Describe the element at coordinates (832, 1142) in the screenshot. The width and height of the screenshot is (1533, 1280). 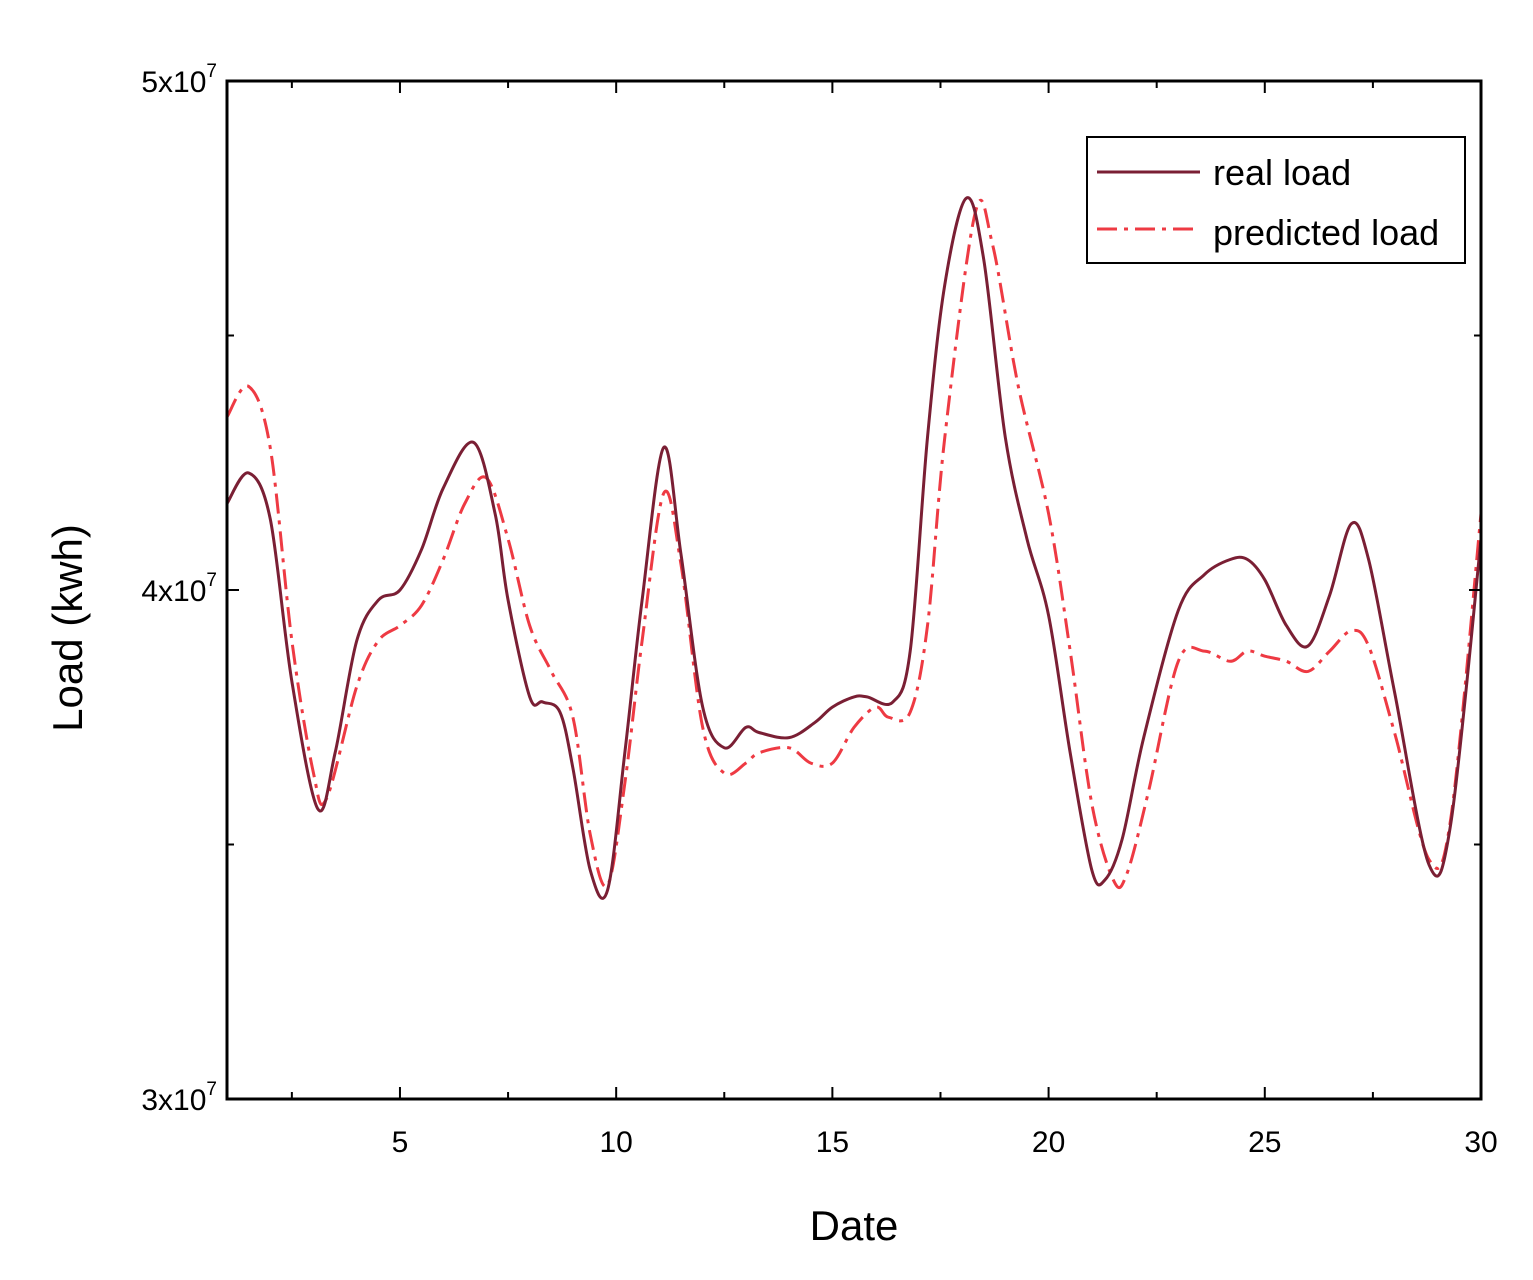
I see `x-tick-label: 15` at that location.